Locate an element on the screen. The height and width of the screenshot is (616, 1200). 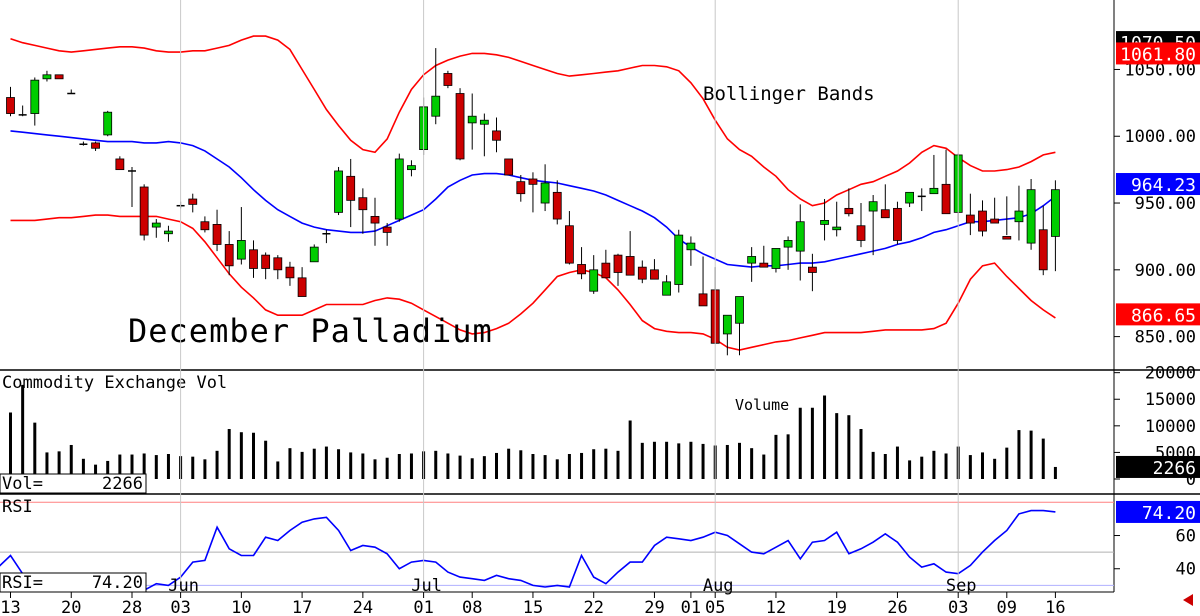
x-tick-label: 10 is located at coordinates (241, 607).